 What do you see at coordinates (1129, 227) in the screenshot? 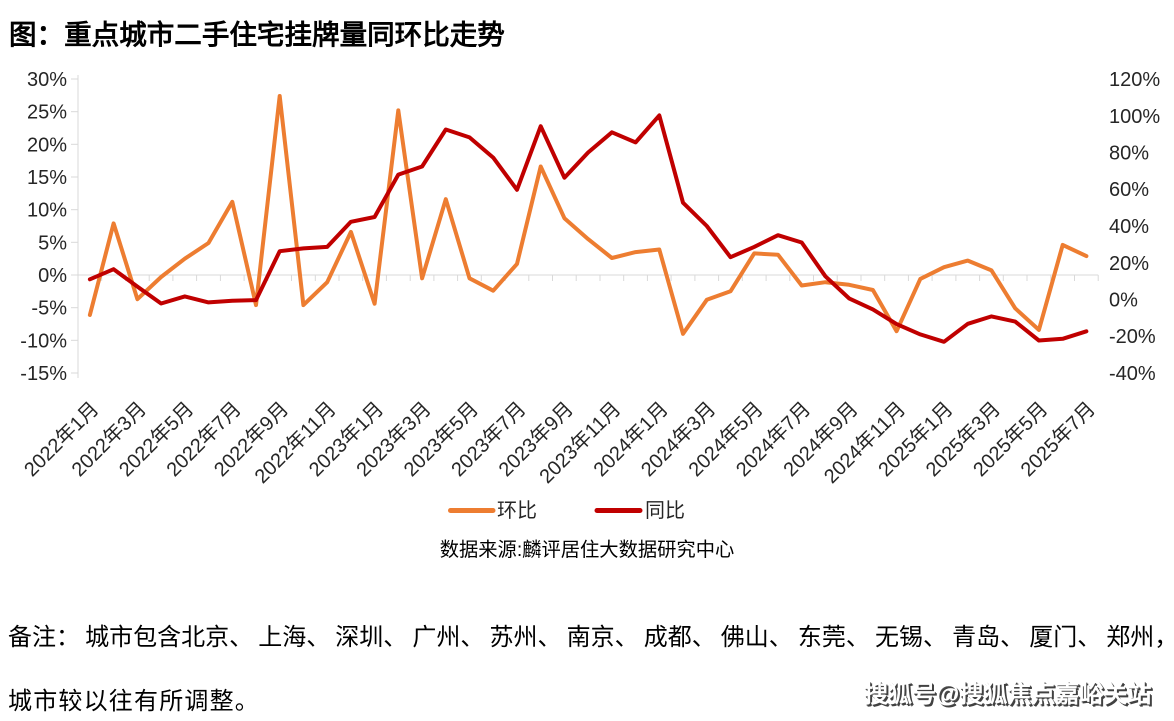
I see `svg-text: 40%` at bounding box center [1129, 227].